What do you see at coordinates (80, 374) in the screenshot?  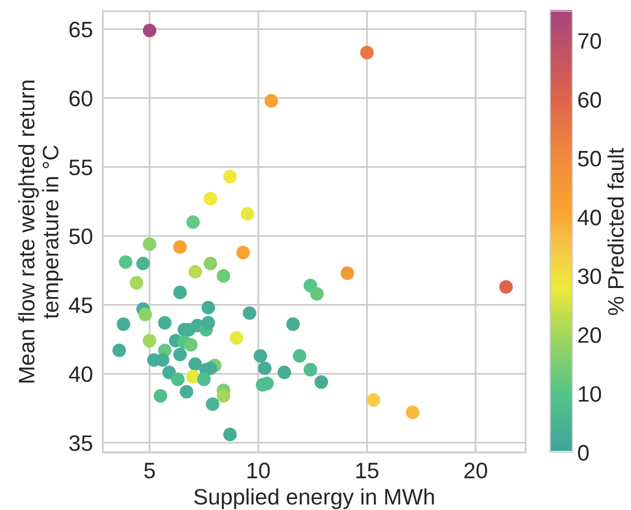 I see `y-tick-label: 40` at bounding box center [80, 374].